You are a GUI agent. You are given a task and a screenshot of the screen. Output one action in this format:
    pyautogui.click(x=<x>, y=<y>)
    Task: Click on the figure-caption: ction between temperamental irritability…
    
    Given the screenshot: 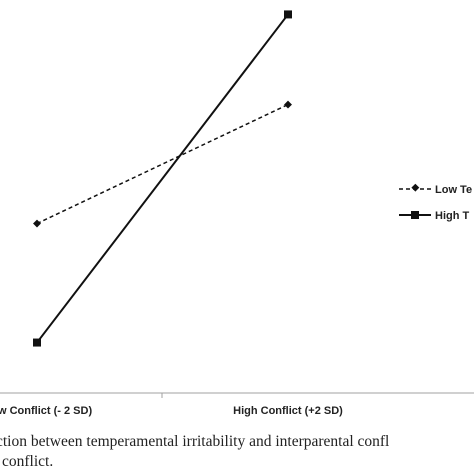 What is the action you would take?
    pyautogui.click(x=237, y=452)
    